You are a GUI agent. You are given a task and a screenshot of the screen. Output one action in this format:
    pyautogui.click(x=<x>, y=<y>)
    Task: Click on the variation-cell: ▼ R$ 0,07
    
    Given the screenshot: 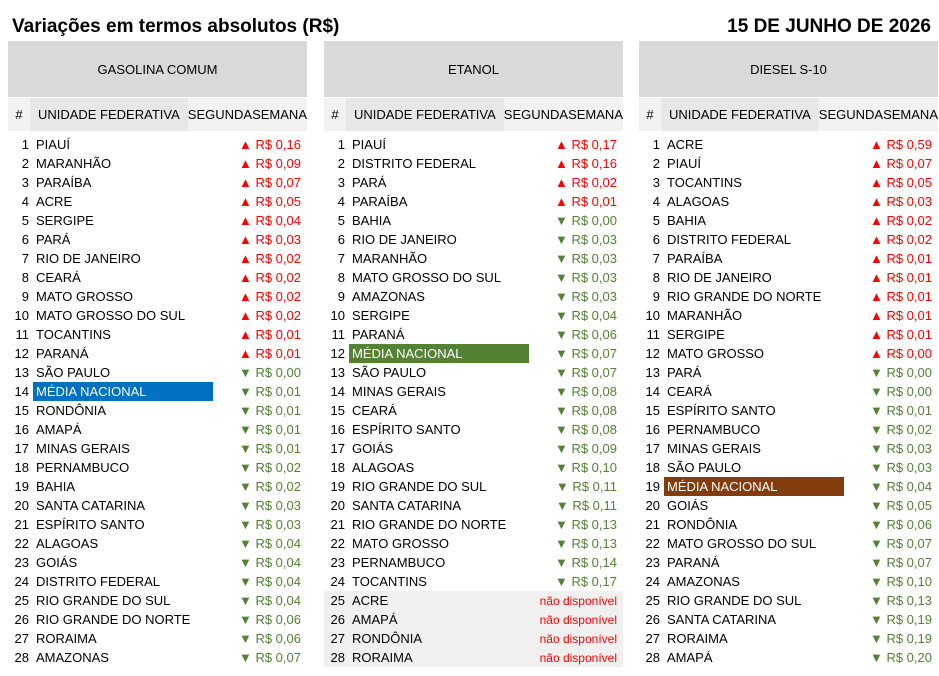 What is the action you would take?
    pyautogui.click(x=576, y=353)
    